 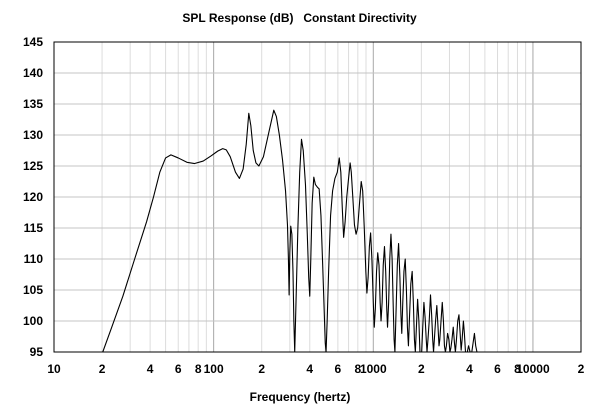 What do you see at coordinates (214, 369) in the screenshot?
I see `x-tick-label: 100` at bounding box center [214, 369].